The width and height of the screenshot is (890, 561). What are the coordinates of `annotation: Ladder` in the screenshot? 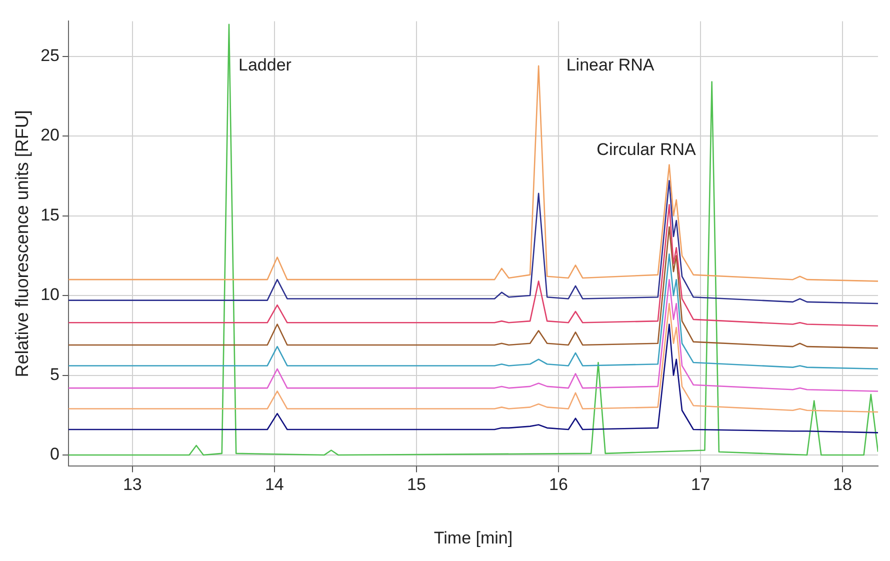 It's located at (265, 64).